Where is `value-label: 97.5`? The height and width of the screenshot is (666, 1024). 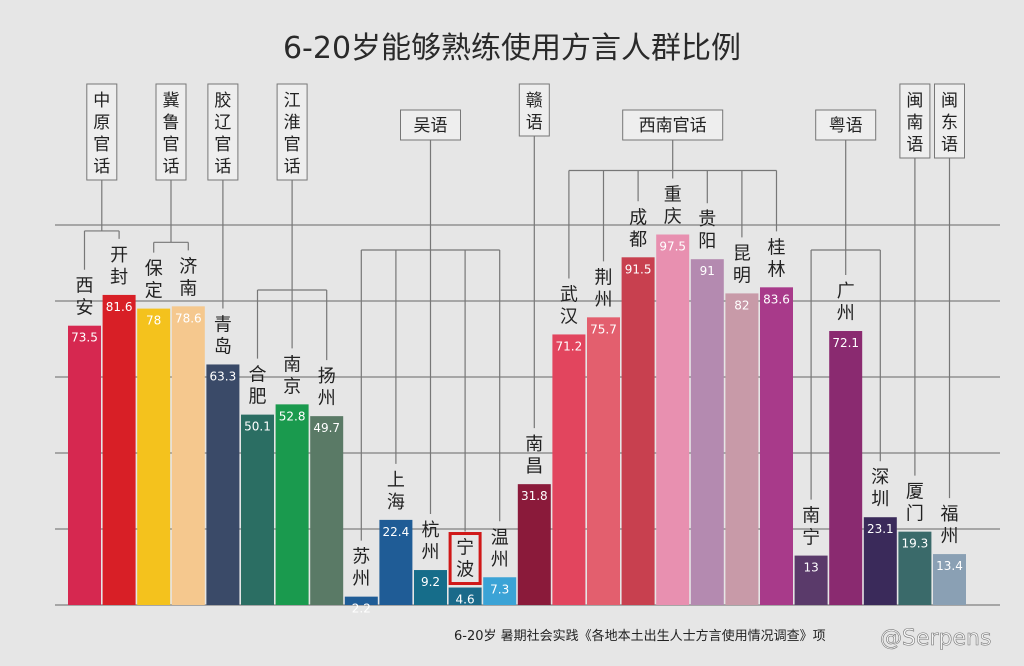 value-label: 97.5 is located at coordinates (672, 247).